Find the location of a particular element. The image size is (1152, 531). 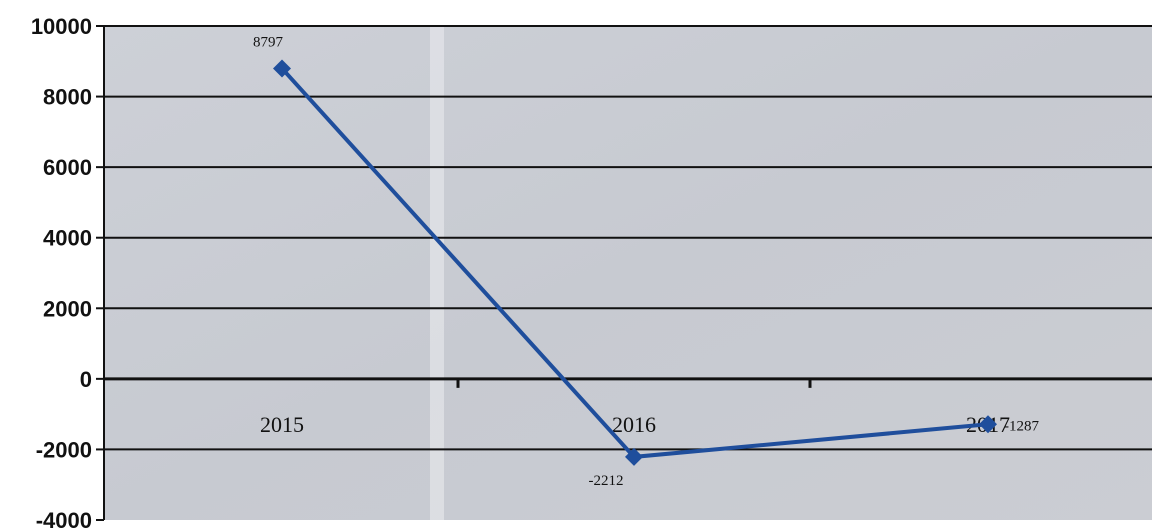

plot-light-band is located at coordinates (437, 273).